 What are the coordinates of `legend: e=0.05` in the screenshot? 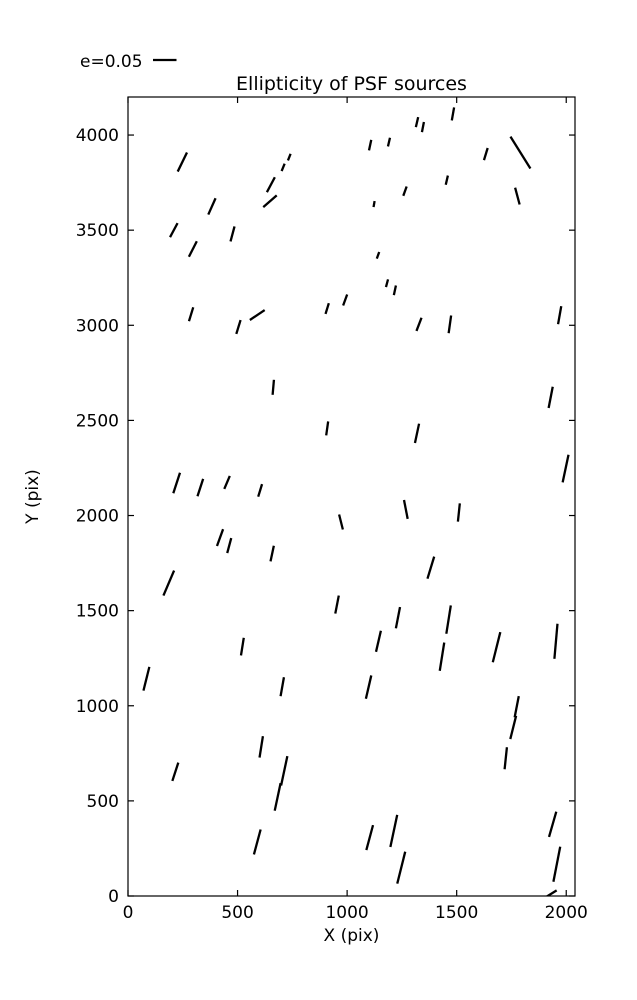 It's located at (128, 62).